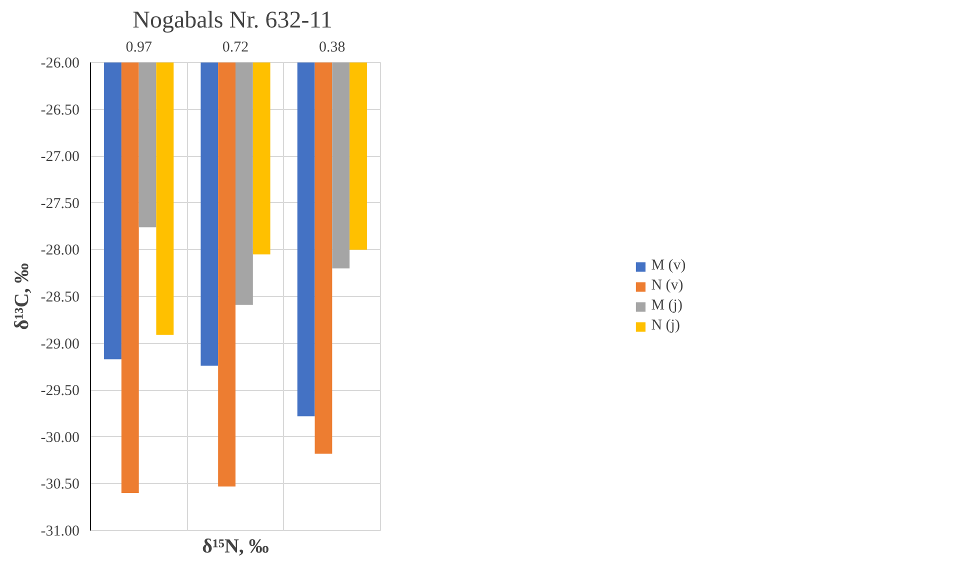 The width and height of the screenshot is (957, 582). What do you see at coordinates (60, 157) in the screenshot?
I see `y-tick-label: -27.00` at bounding box center [60, 157].